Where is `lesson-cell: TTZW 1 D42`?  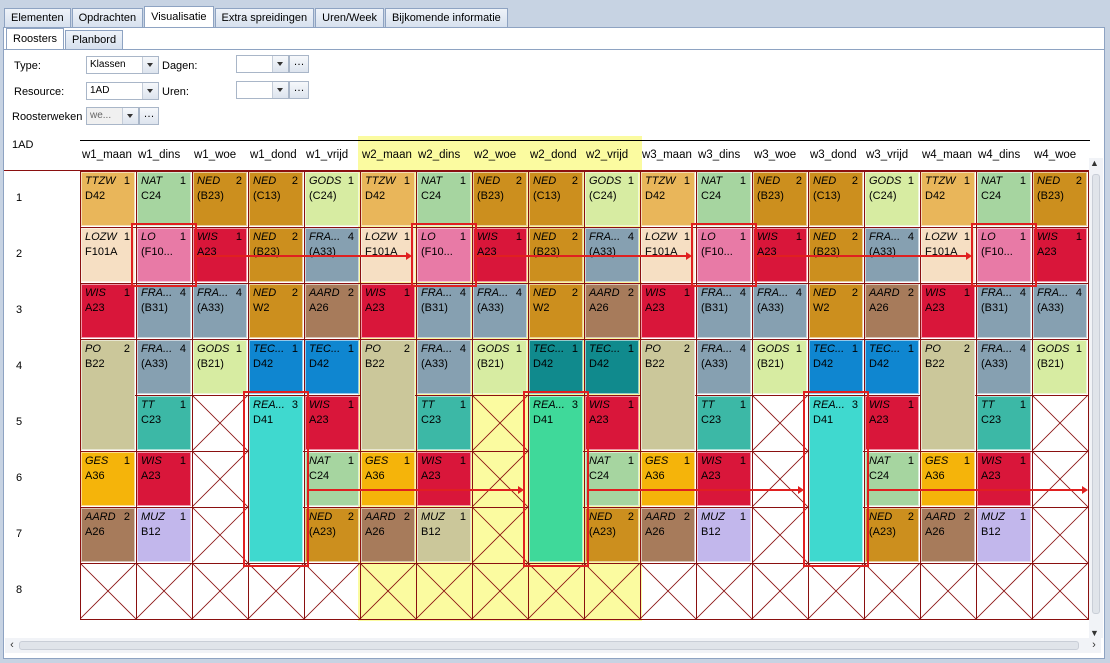 lesson-cell: TTZW 1 D42 is located at coordinates (948, 199).